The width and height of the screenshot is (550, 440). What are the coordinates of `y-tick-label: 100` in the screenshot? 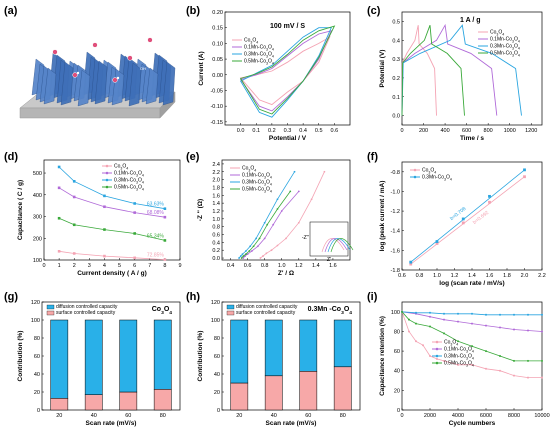 It's located at (37, 261).